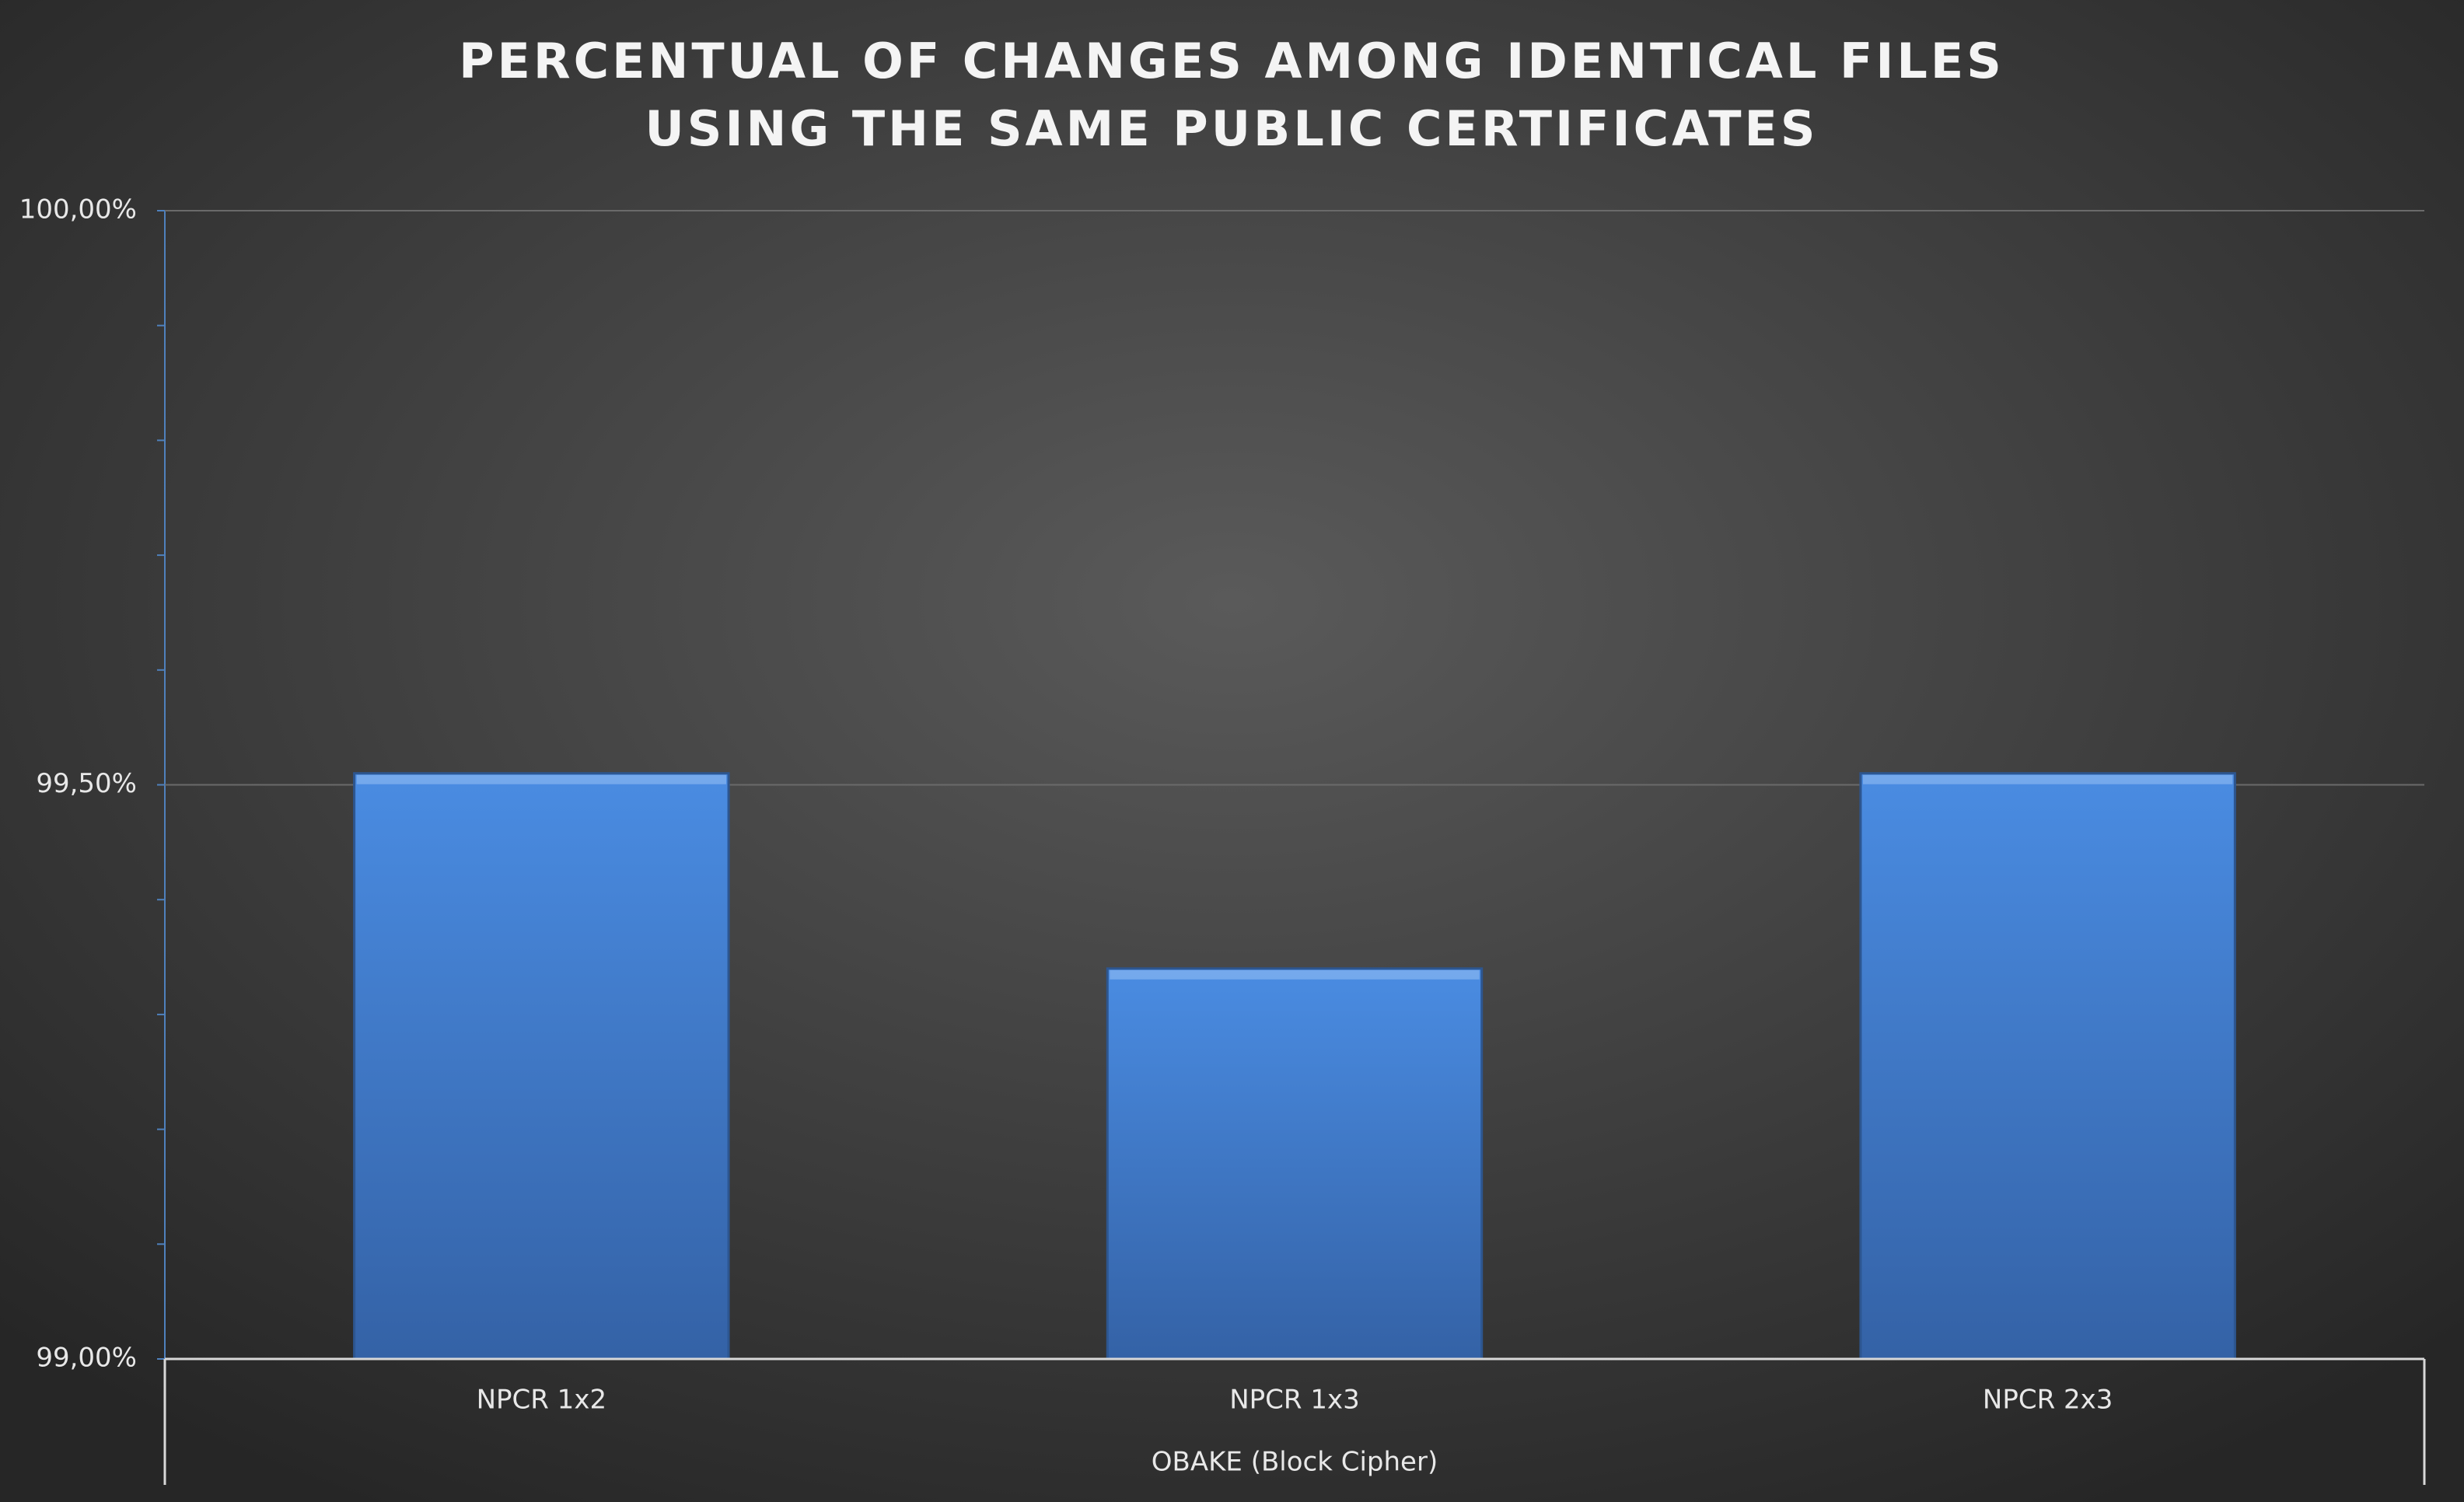  I want to click on y-tick-label: 99,00%, so click(86, 1358).